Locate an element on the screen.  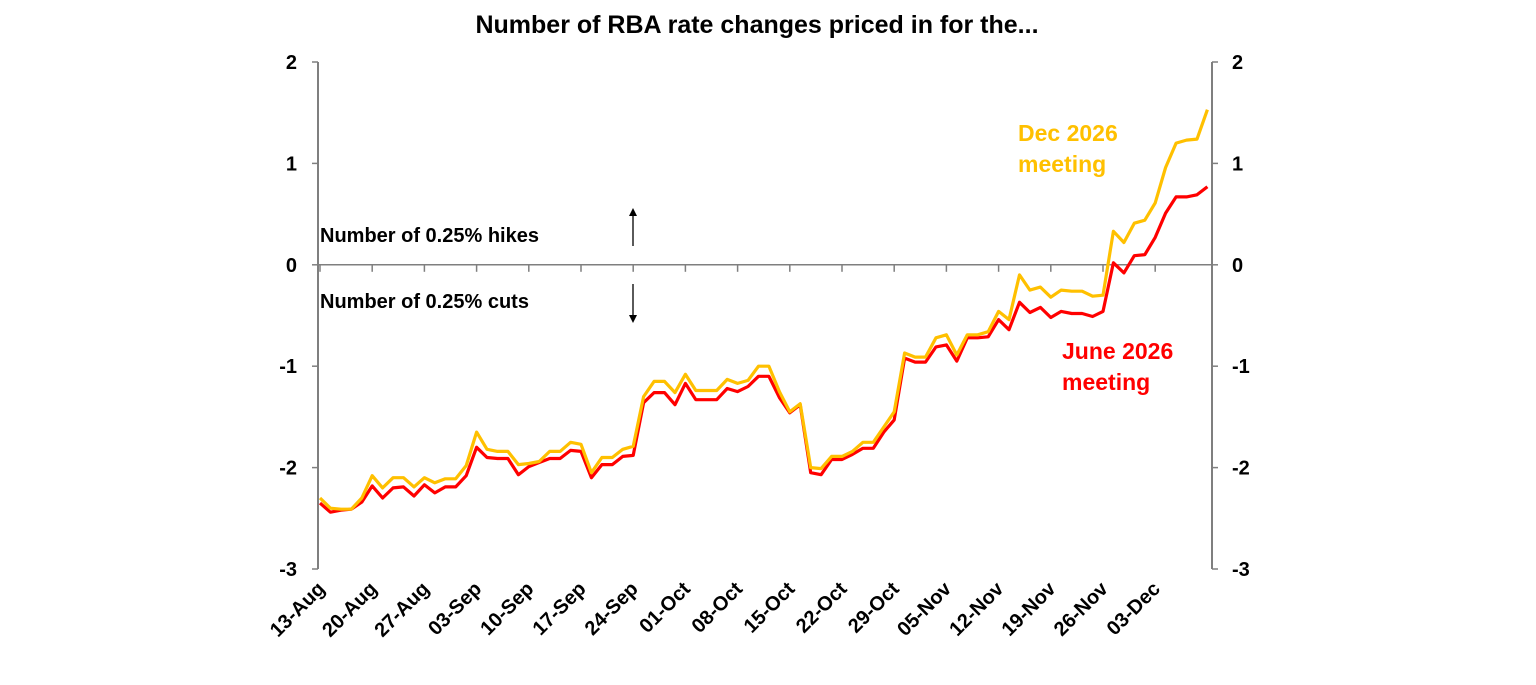
x-tick-label: 19-Nov is located at coordinates (1029, 608).